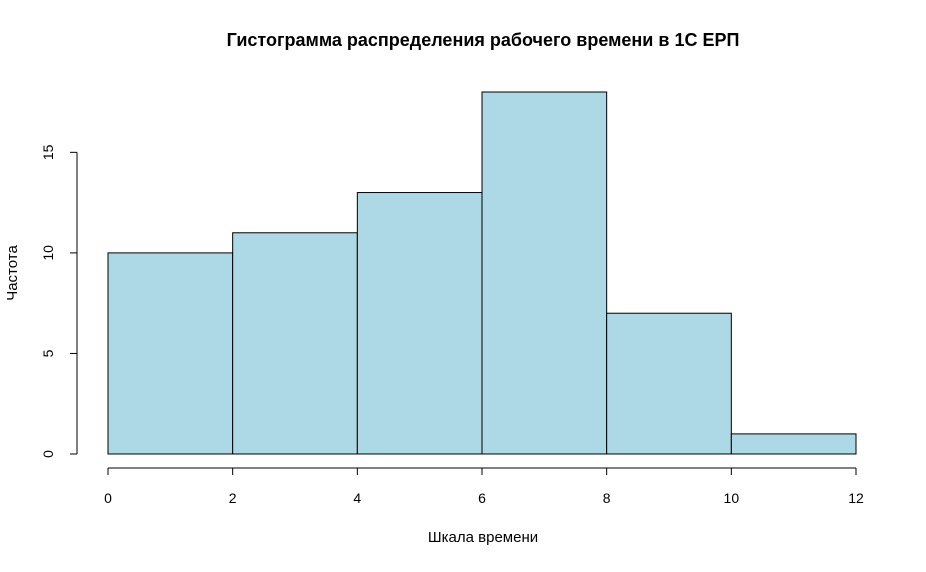  What do you see at coordinates (233, 498) in the screenshot?
I see `x-tick-label-1: 2` at bounding box center [233, 498].